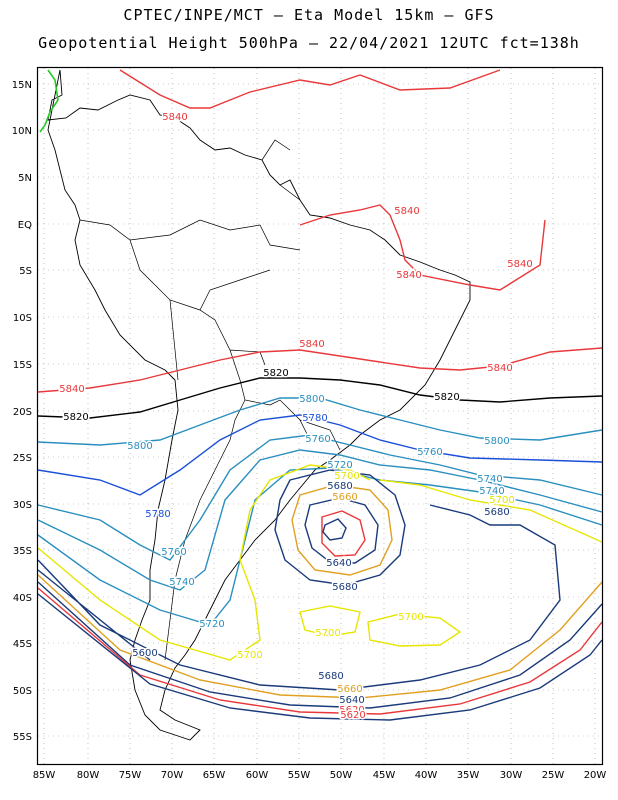 This screenshot has height=800, width=618. Describe the element at coordinates (49, 101) in the screenshot. I see `green-boundary` at that location.